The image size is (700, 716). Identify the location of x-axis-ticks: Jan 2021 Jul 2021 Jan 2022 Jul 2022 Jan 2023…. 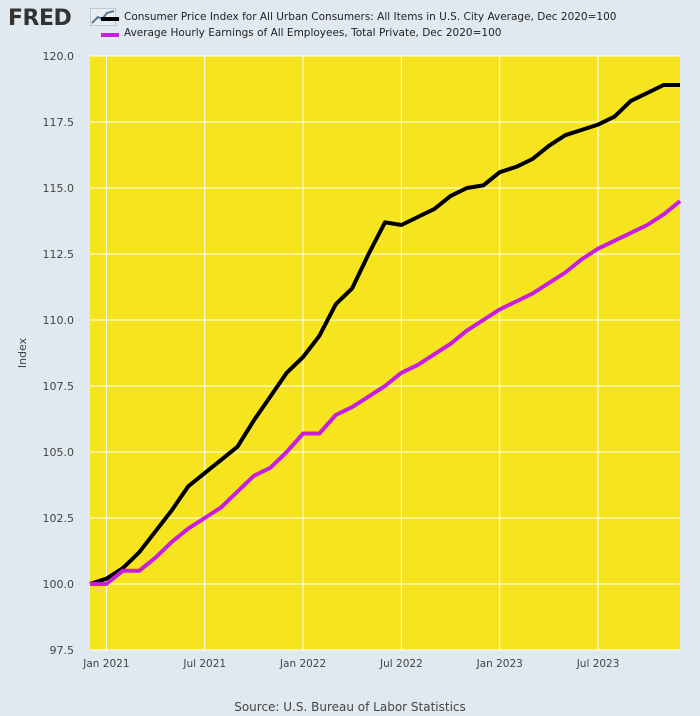
(350, 664).